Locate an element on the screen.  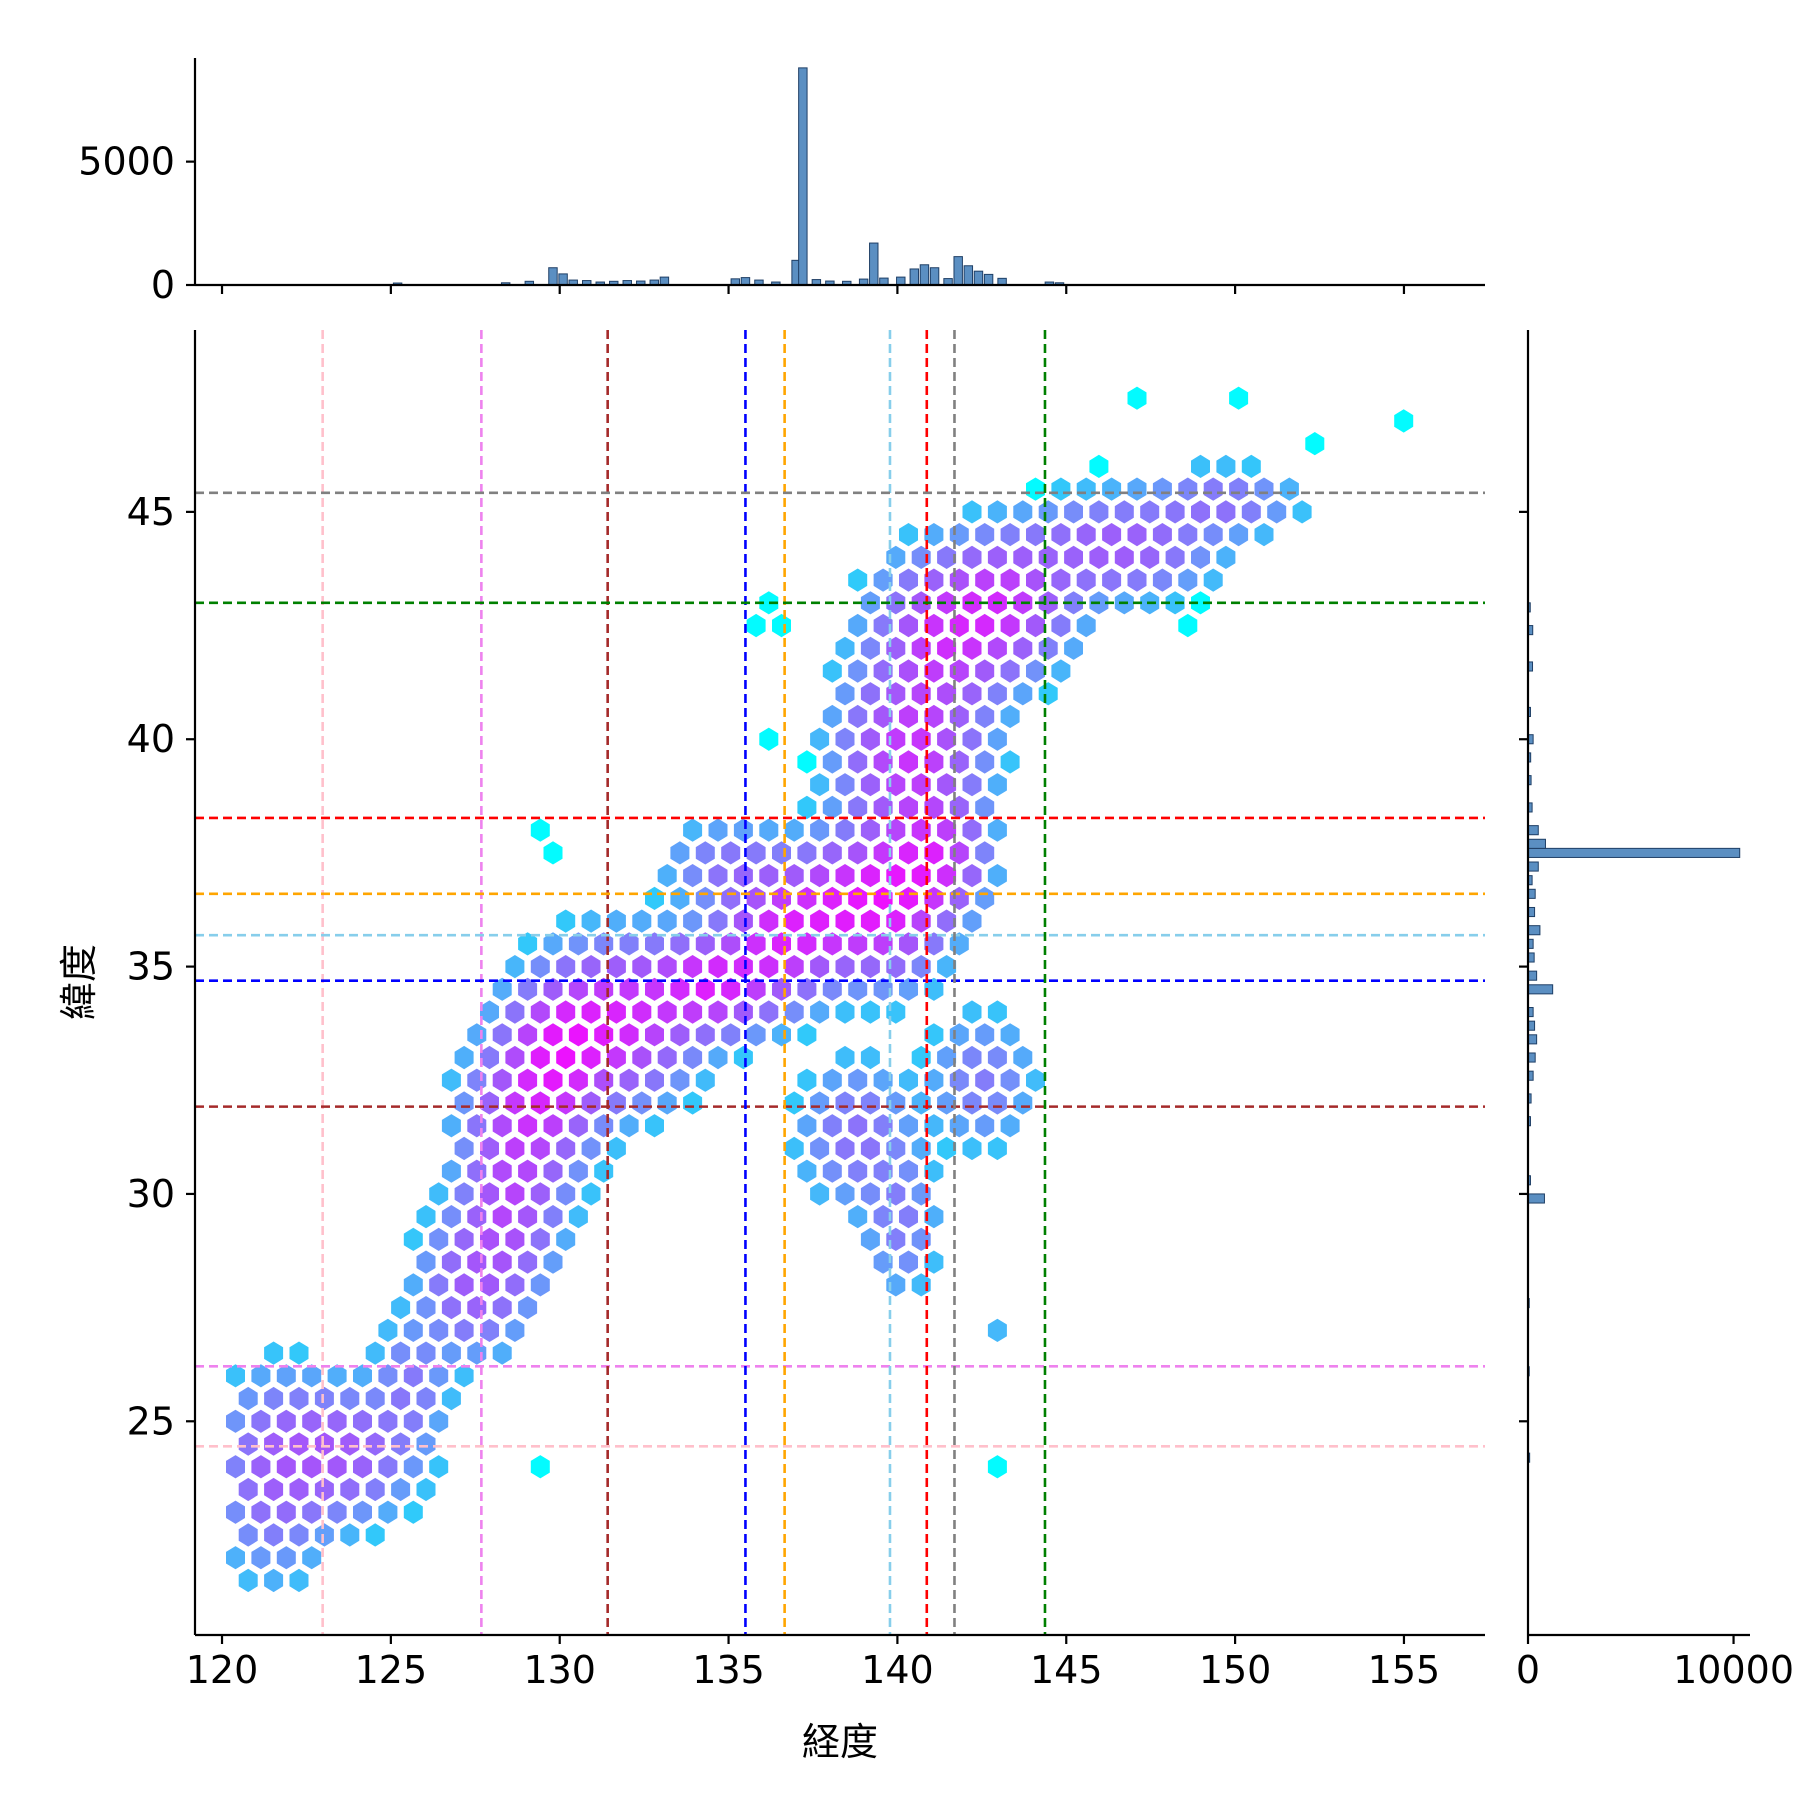
y-tick-label: 30 is located at coordinates (151, 1194).